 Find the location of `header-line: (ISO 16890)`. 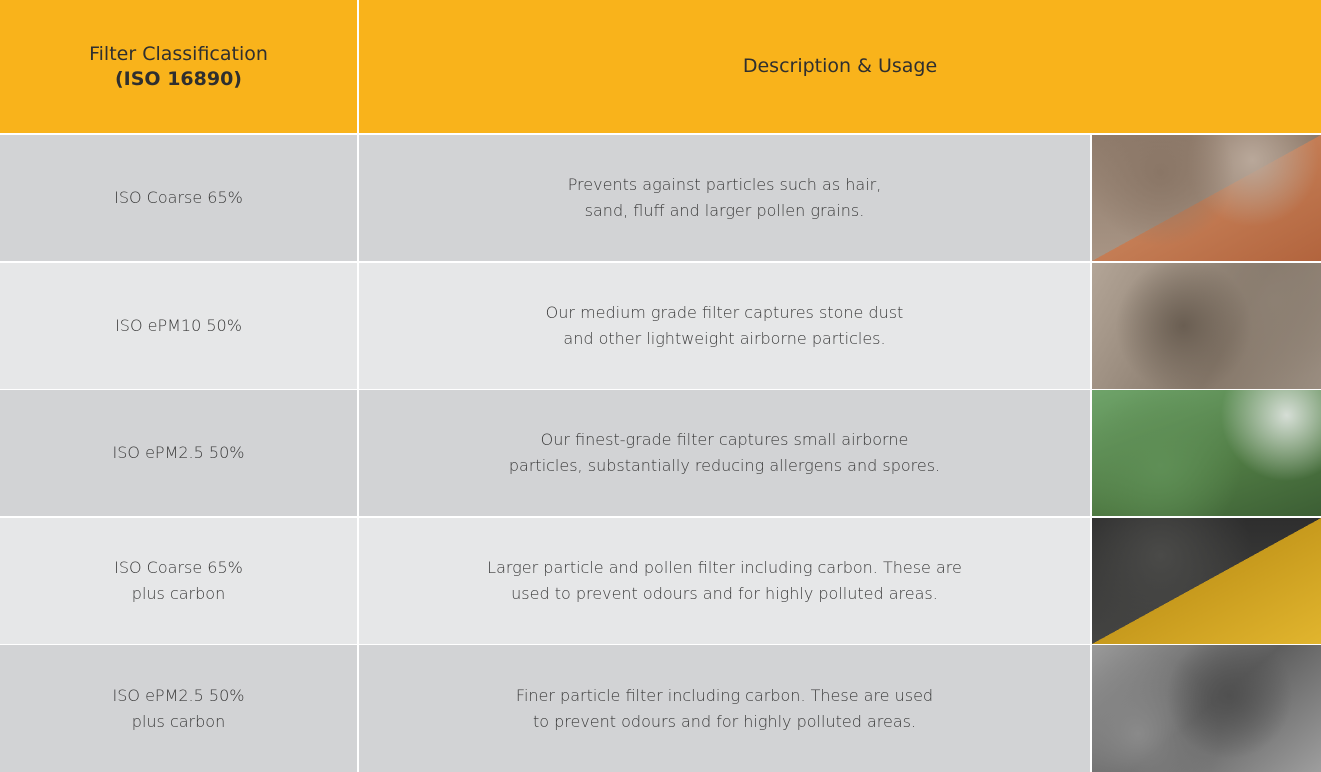

header-line: (ISO 16890) is located at coordinates (178, 78).